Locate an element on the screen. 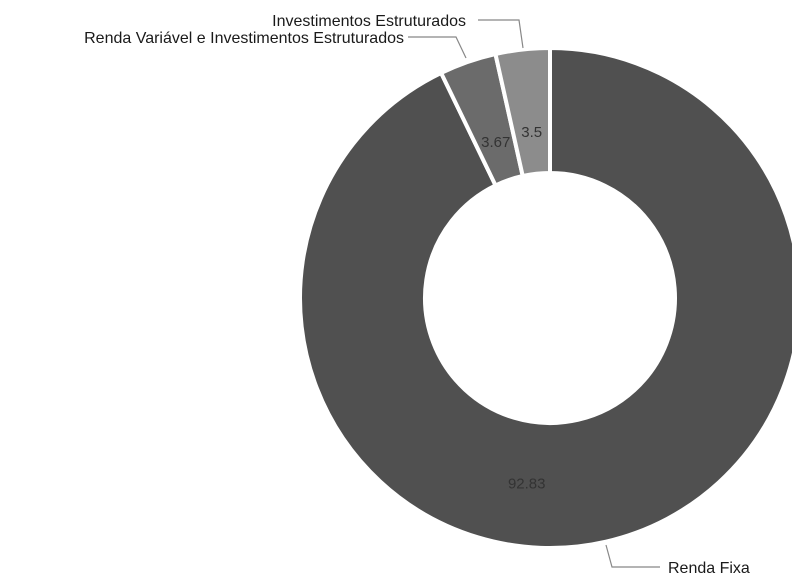 The image size is (792, 582). slice-label-3: Investimentos Estruturados is located at coordinates (369, 21).